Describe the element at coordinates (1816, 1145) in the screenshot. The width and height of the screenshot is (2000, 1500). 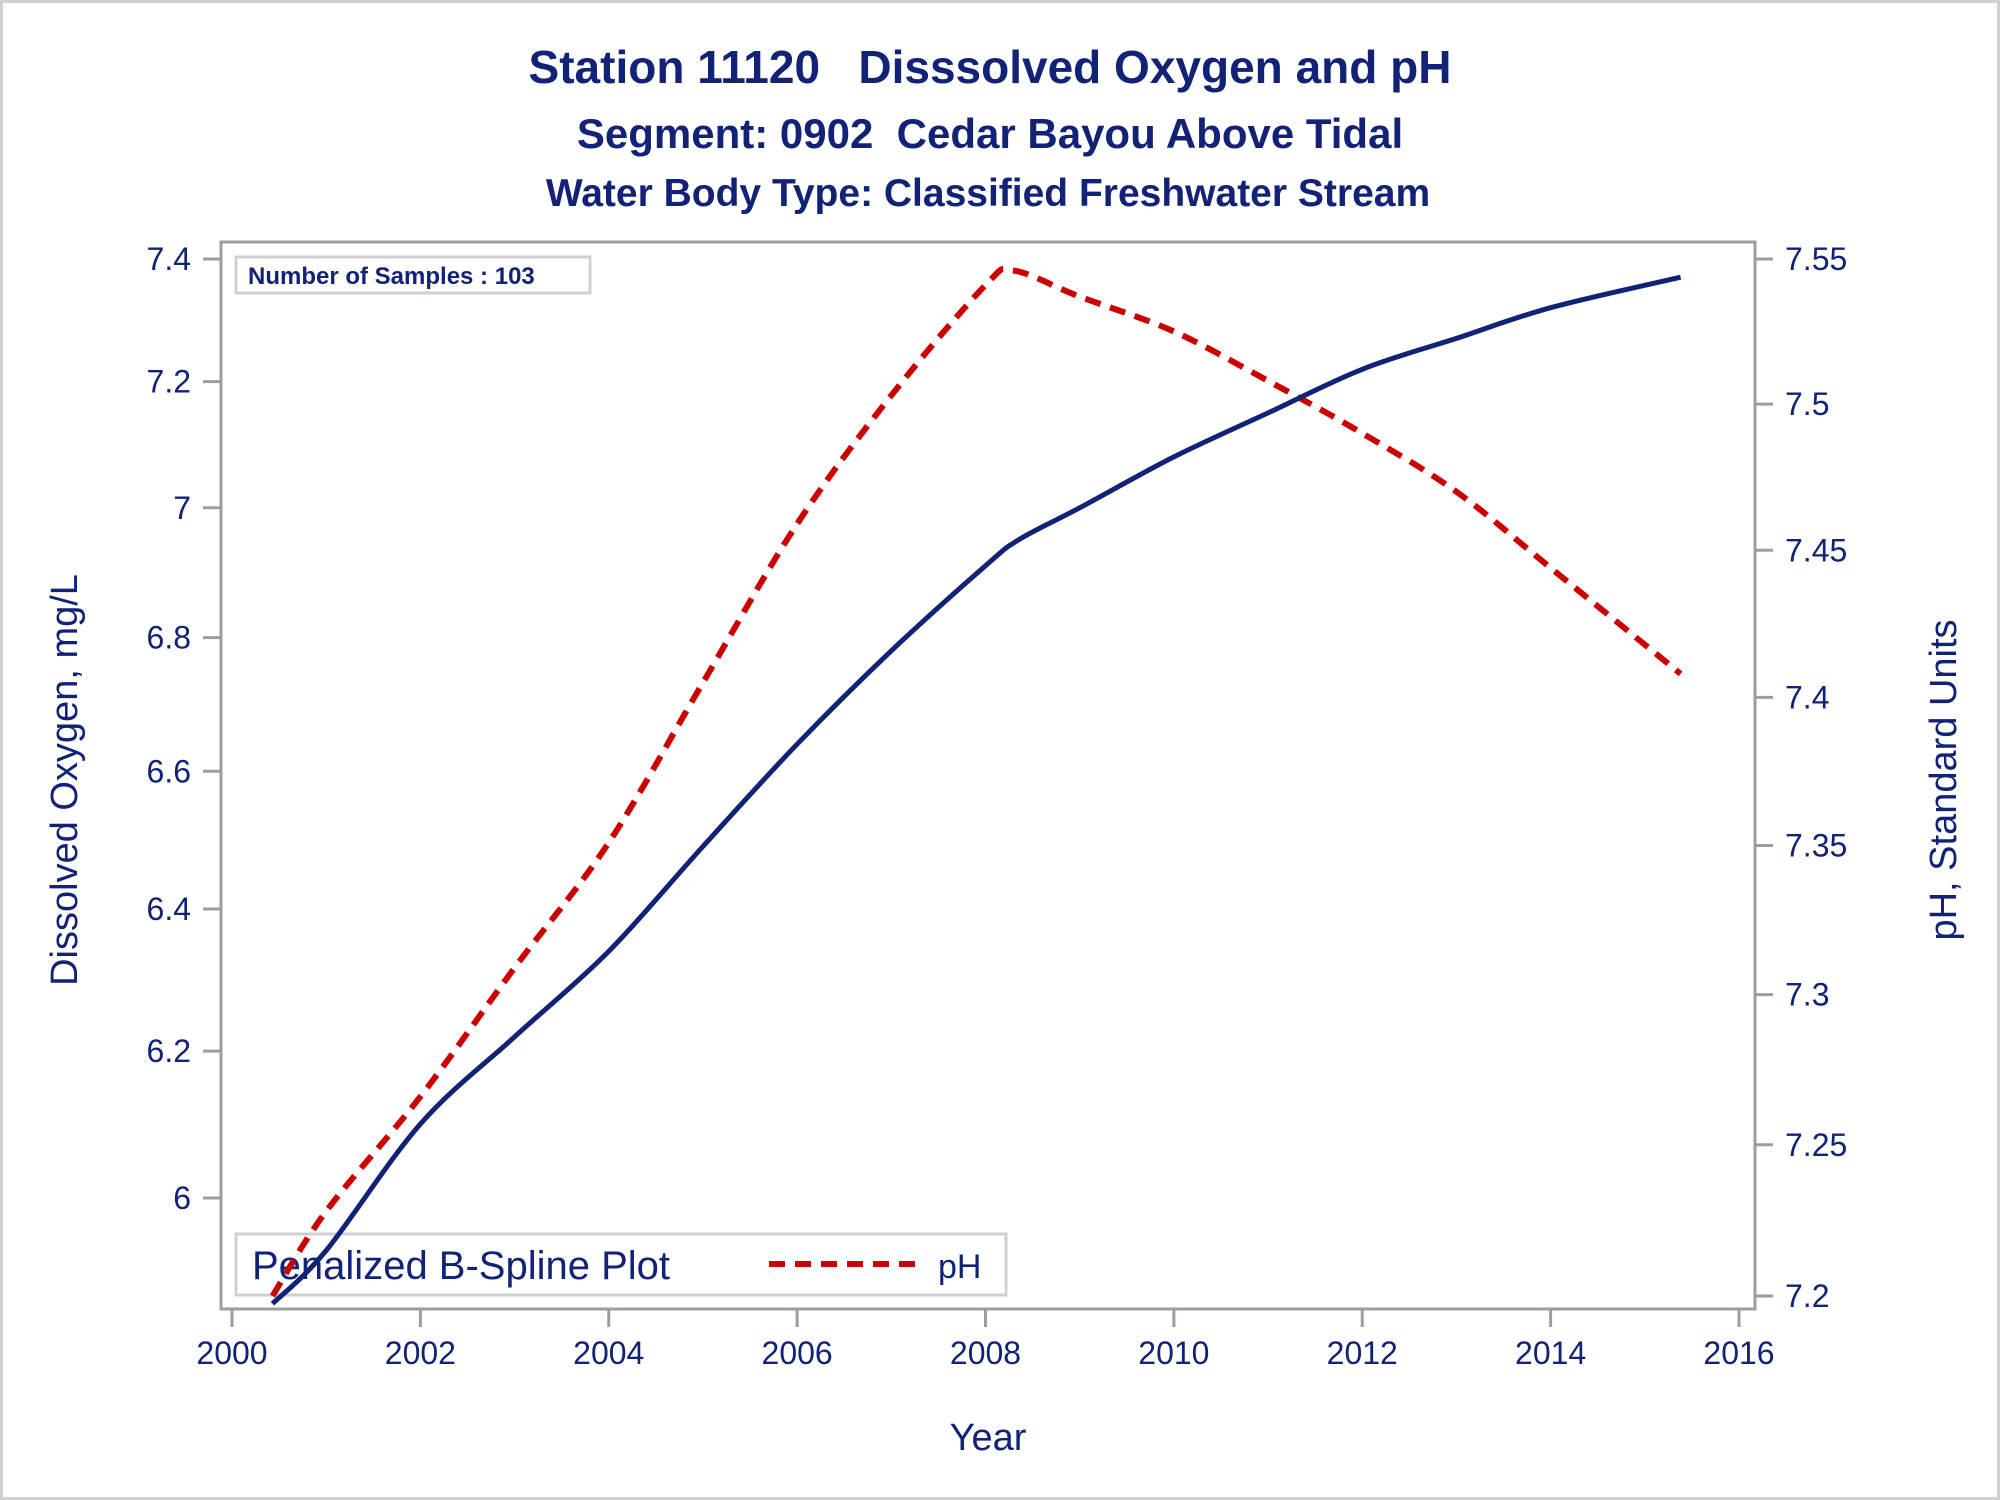
I see `y2-tick-label: 7.25` at that location.